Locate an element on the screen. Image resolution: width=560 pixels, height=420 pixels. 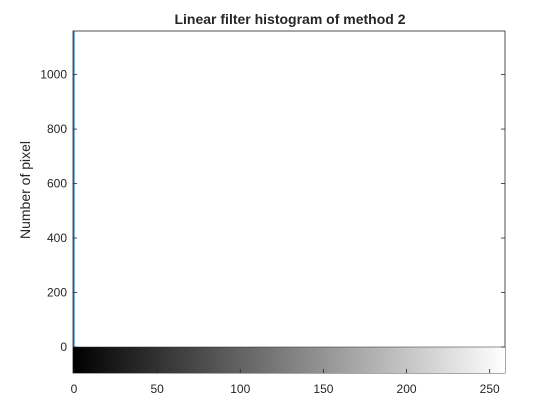
y-axis-label: Number of pixel is located at coordinates (25, 190).